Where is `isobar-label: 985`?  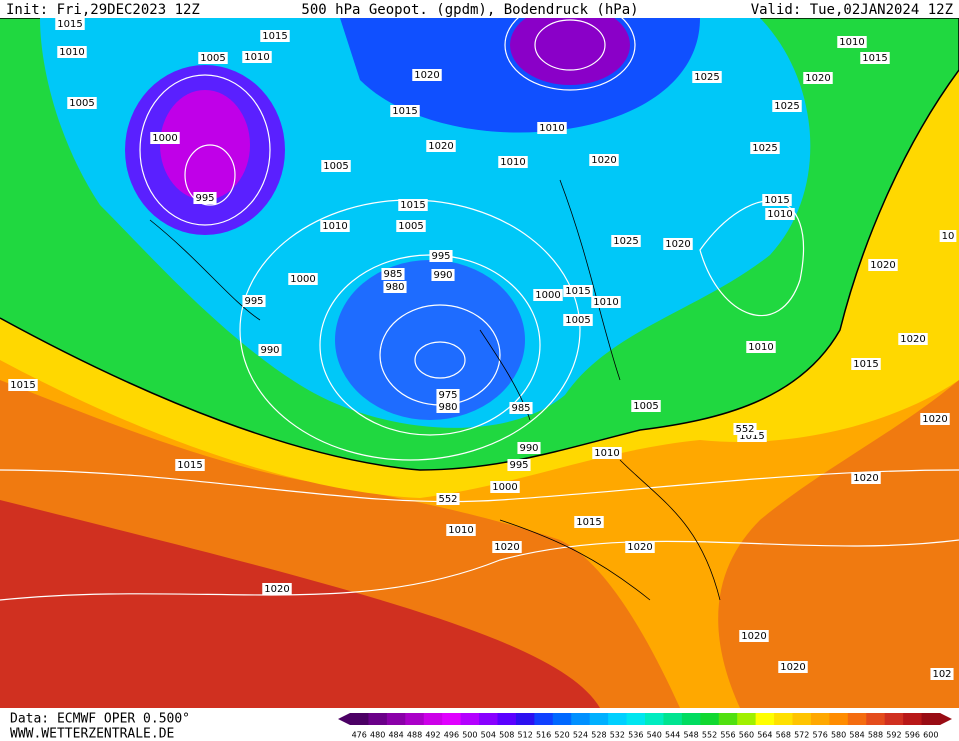 isobar-label: 985 is located at coordinates (393, 274).